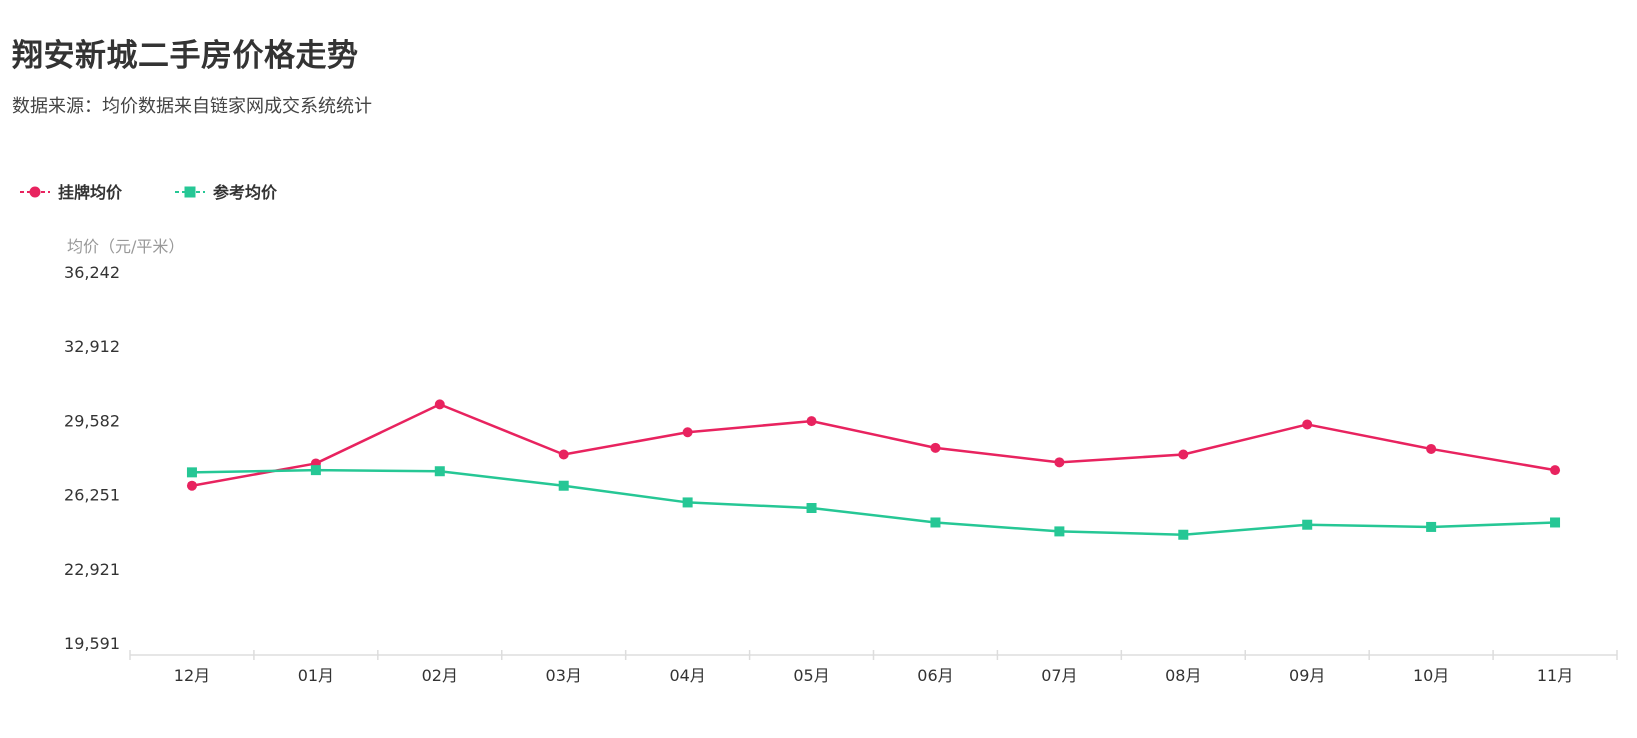 The width and height of the screenshot is (1637, 738). I want to click on y-tick-label: 19,591, so click(92, 643).